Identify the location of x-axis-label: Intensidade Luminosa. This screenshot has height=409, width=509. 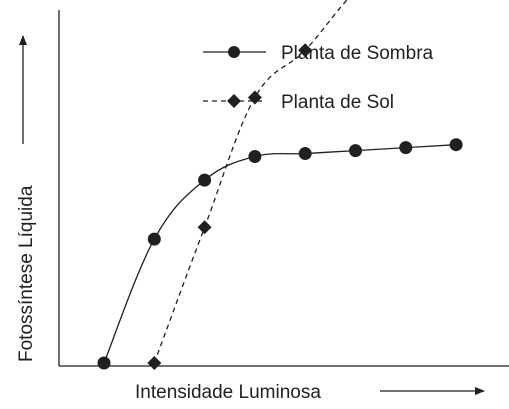
(228, 392).